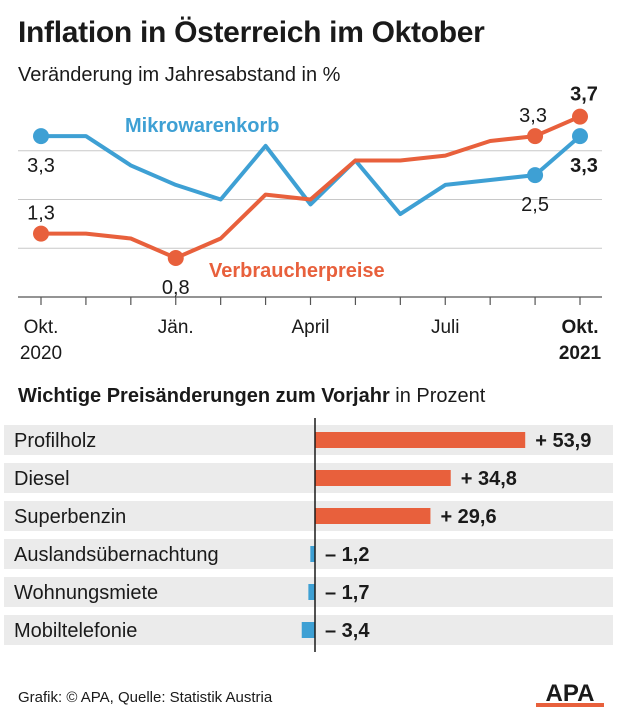 The image size is (620, 718). Describe the element at coordinates (86, 593) in the screenshot. I see `category-label: Wohnungsmiete` at that location.